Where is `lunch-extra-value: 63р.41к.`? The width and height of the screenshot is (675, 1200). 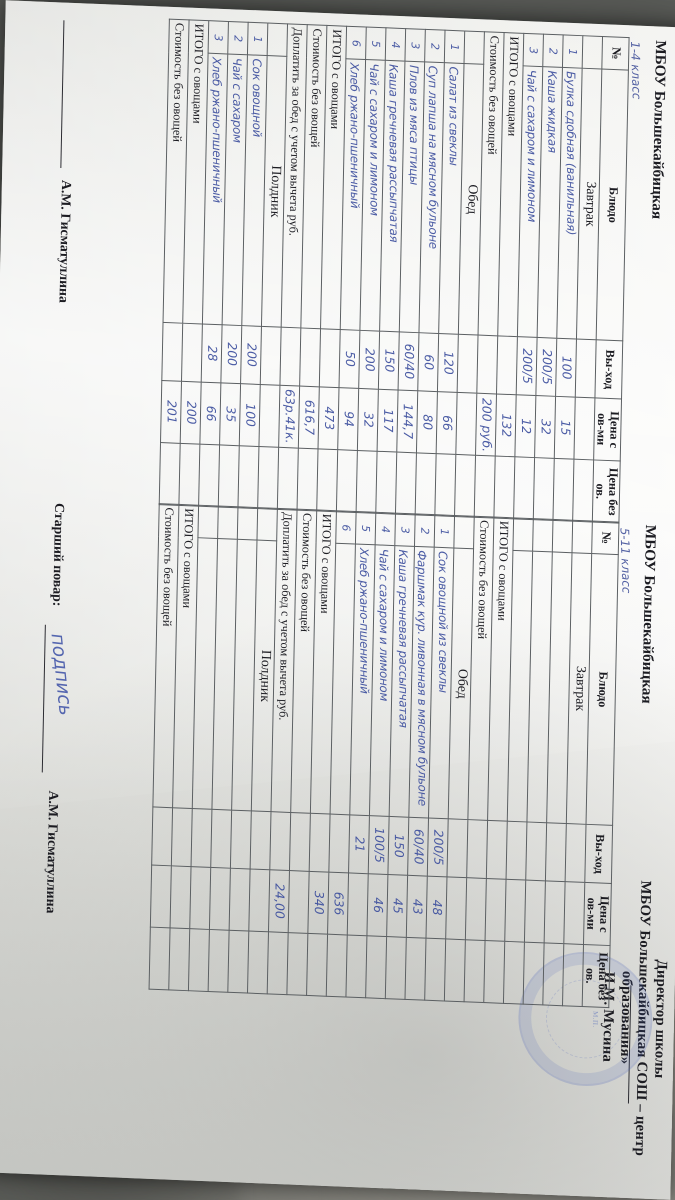
lunch-extra-value: 63р.41к. is located at coordinates (290, 417).